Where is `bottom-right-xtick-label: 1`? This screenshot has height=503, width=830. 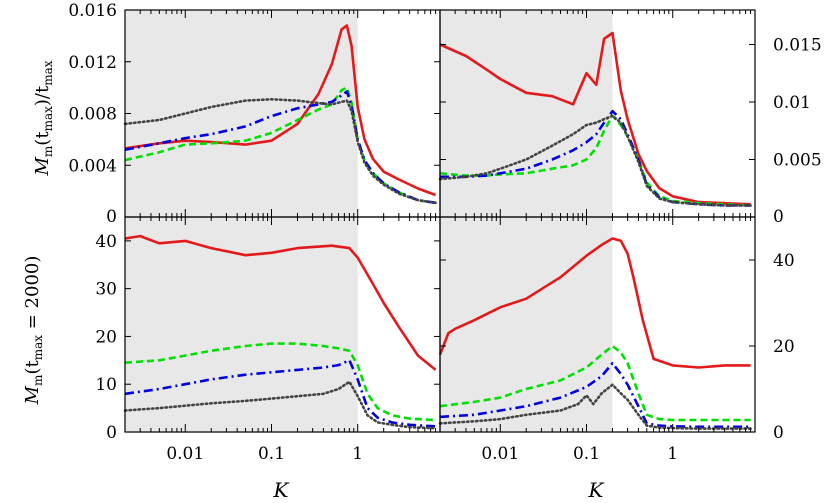 bottom-right-xtick-label: 1 is located at coordinates (672, 454).